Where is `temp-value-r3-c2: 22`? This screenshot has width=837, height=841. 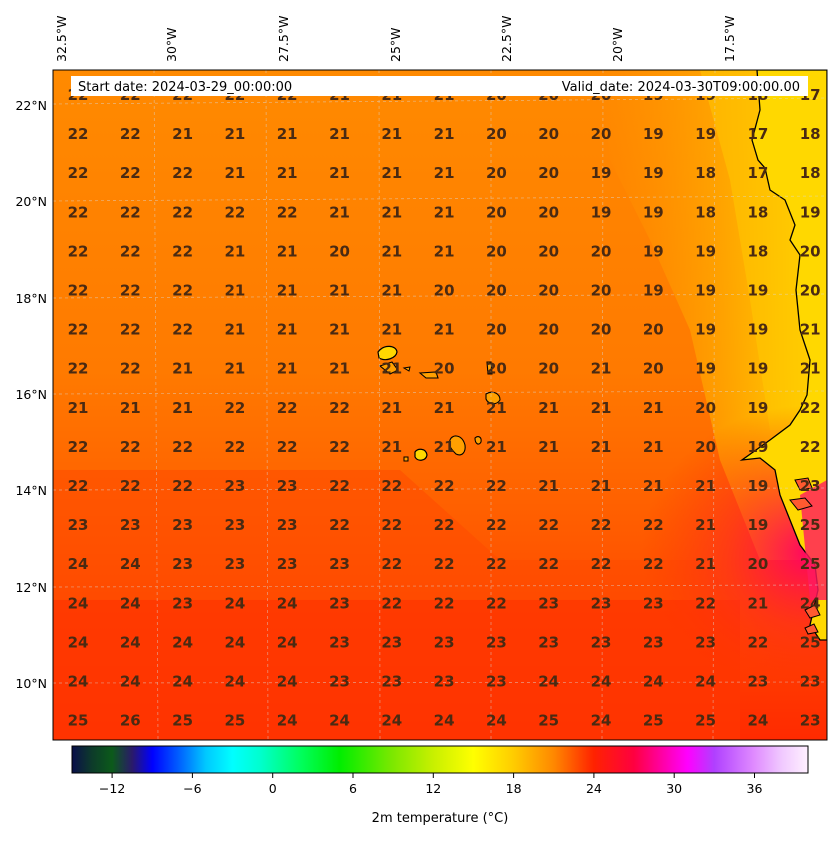 temp-value-r3-c2: 22 is located at coordinates (182, 212).